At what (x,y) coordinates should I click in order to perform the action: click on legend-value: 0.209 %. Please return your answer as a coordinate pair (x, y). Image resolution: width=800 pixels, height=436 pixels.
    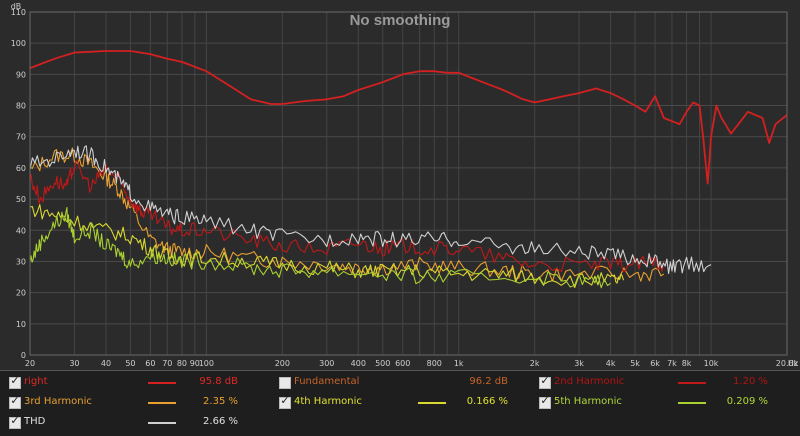
    Looking at the image, I should click on (747, 401).